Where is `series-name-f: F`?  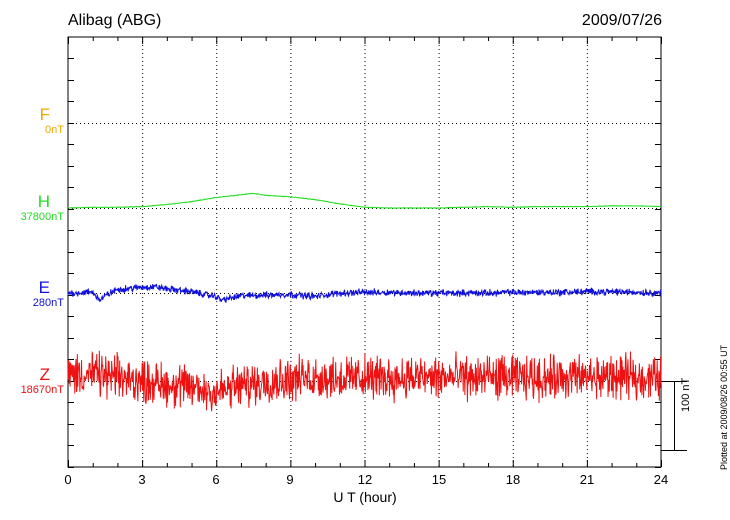
series-name-f: F is located at coordinates (44, 114).